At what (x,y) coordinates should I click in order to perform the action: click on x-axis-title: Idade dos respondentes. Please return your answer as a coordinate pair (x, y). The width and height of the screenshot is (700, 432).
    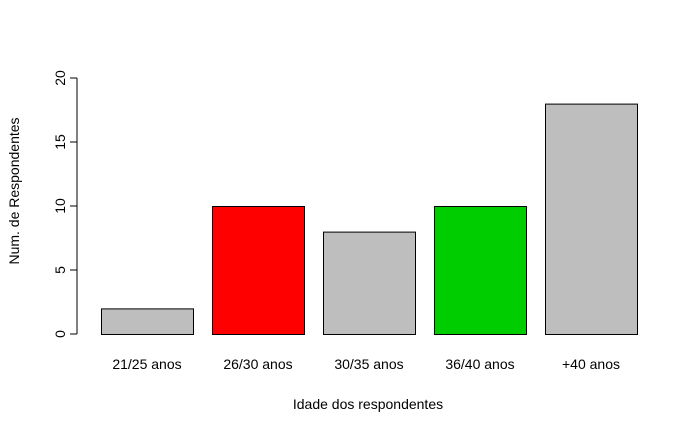
    Looking at the image, I should click on (368, 404).